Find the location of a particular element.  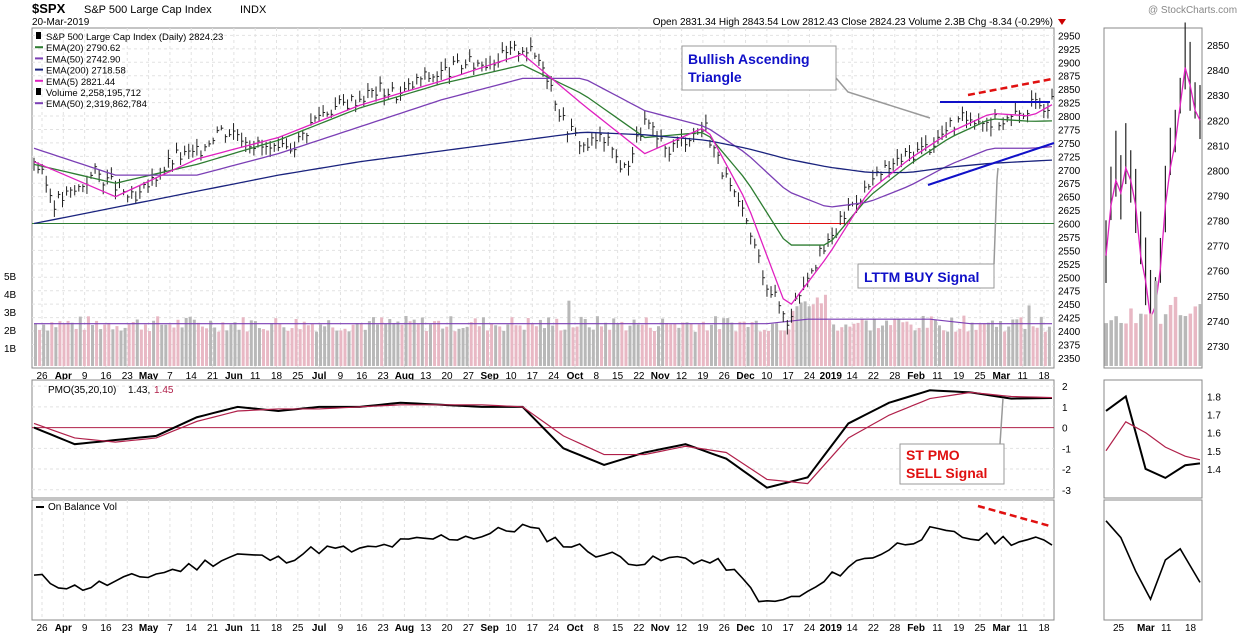

obv-x-axis-label: 21 is located at coordinates (213, 628).